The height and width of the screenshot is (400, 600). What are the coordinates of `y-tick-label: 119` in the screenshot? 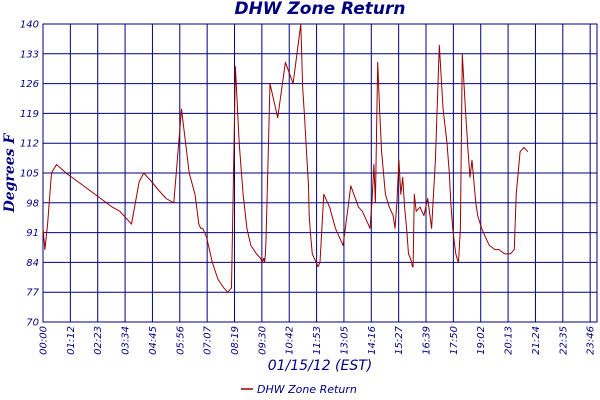 It's located at (29, 114).